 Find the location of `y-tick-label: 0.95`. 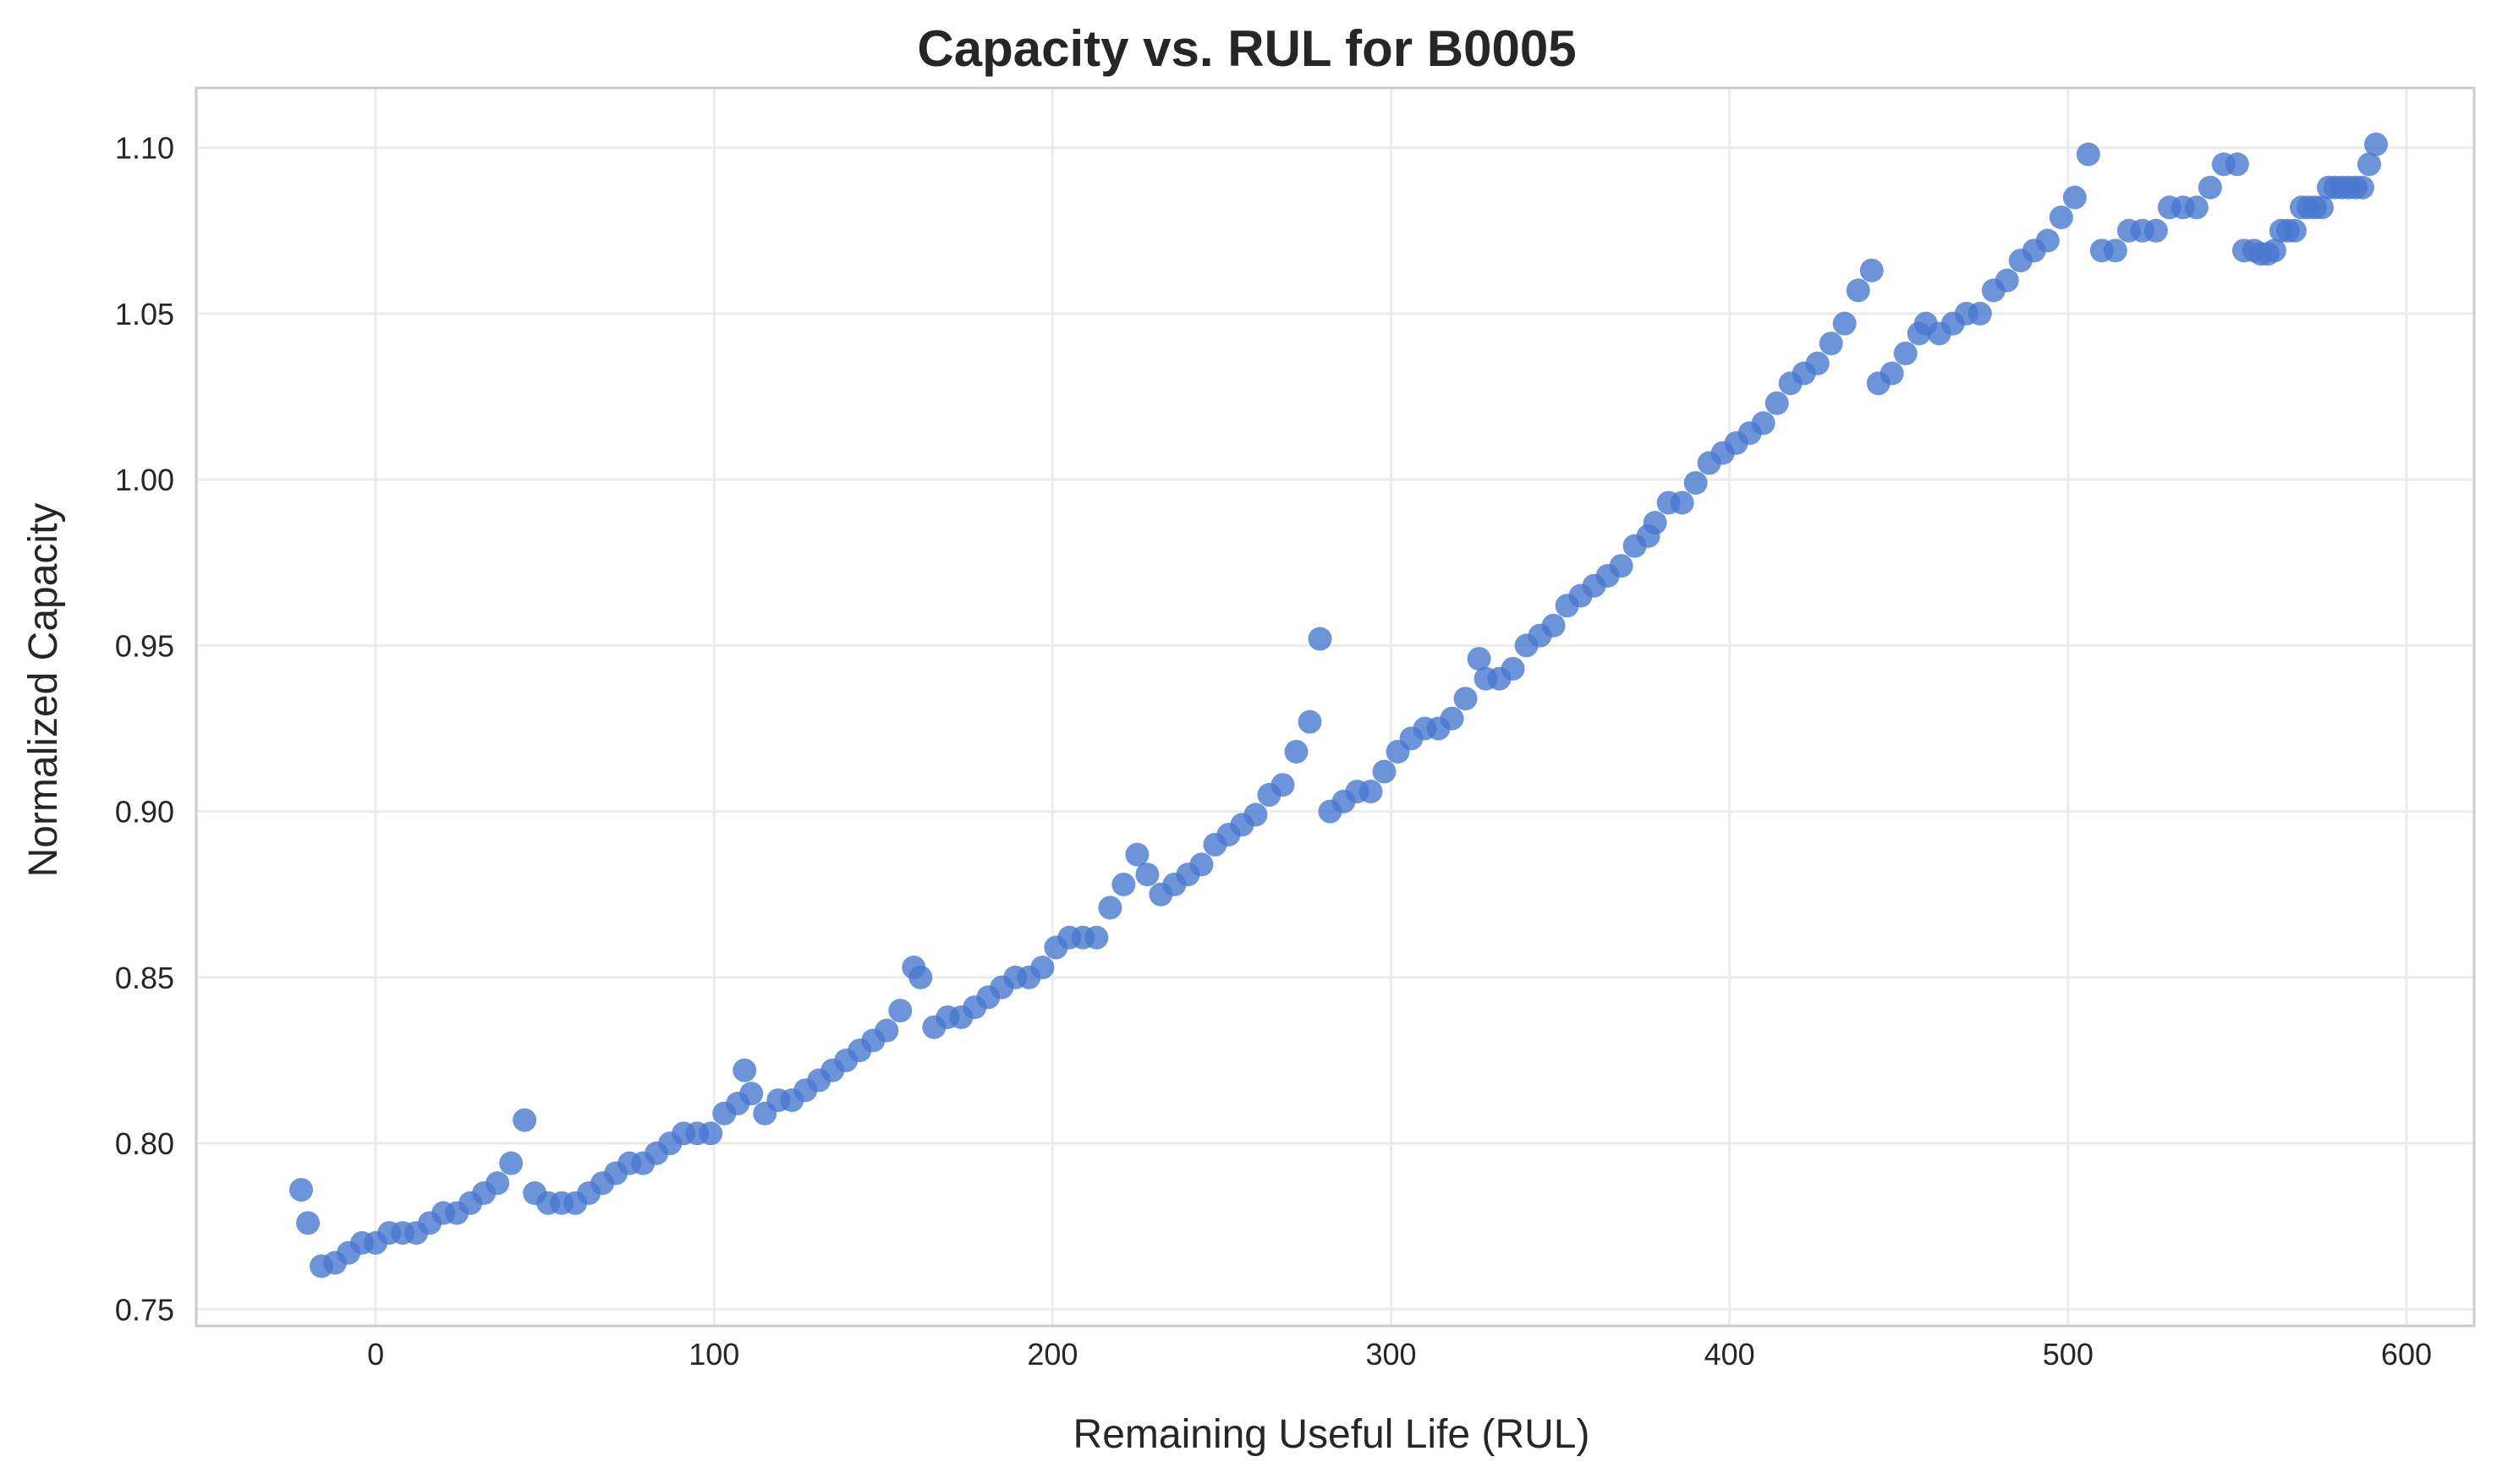

y-tick-label: 0.95 is located at coordinates (144, 645).